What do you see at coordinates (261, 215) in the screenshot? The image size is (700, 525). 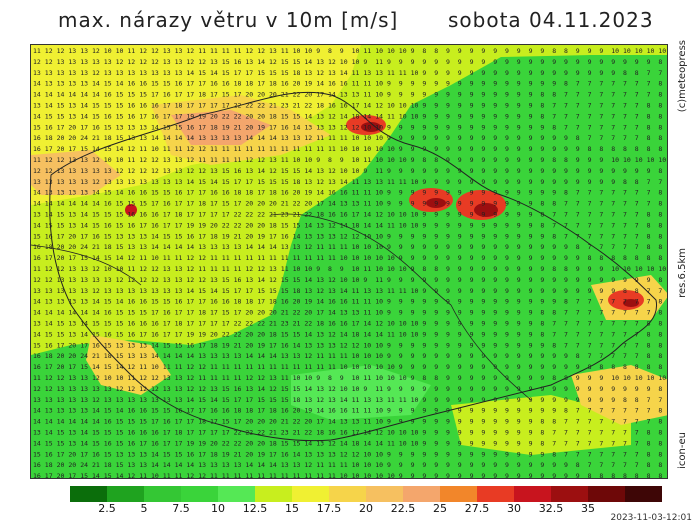 I see `gust-value: 22` at bounding box center [261, 215].